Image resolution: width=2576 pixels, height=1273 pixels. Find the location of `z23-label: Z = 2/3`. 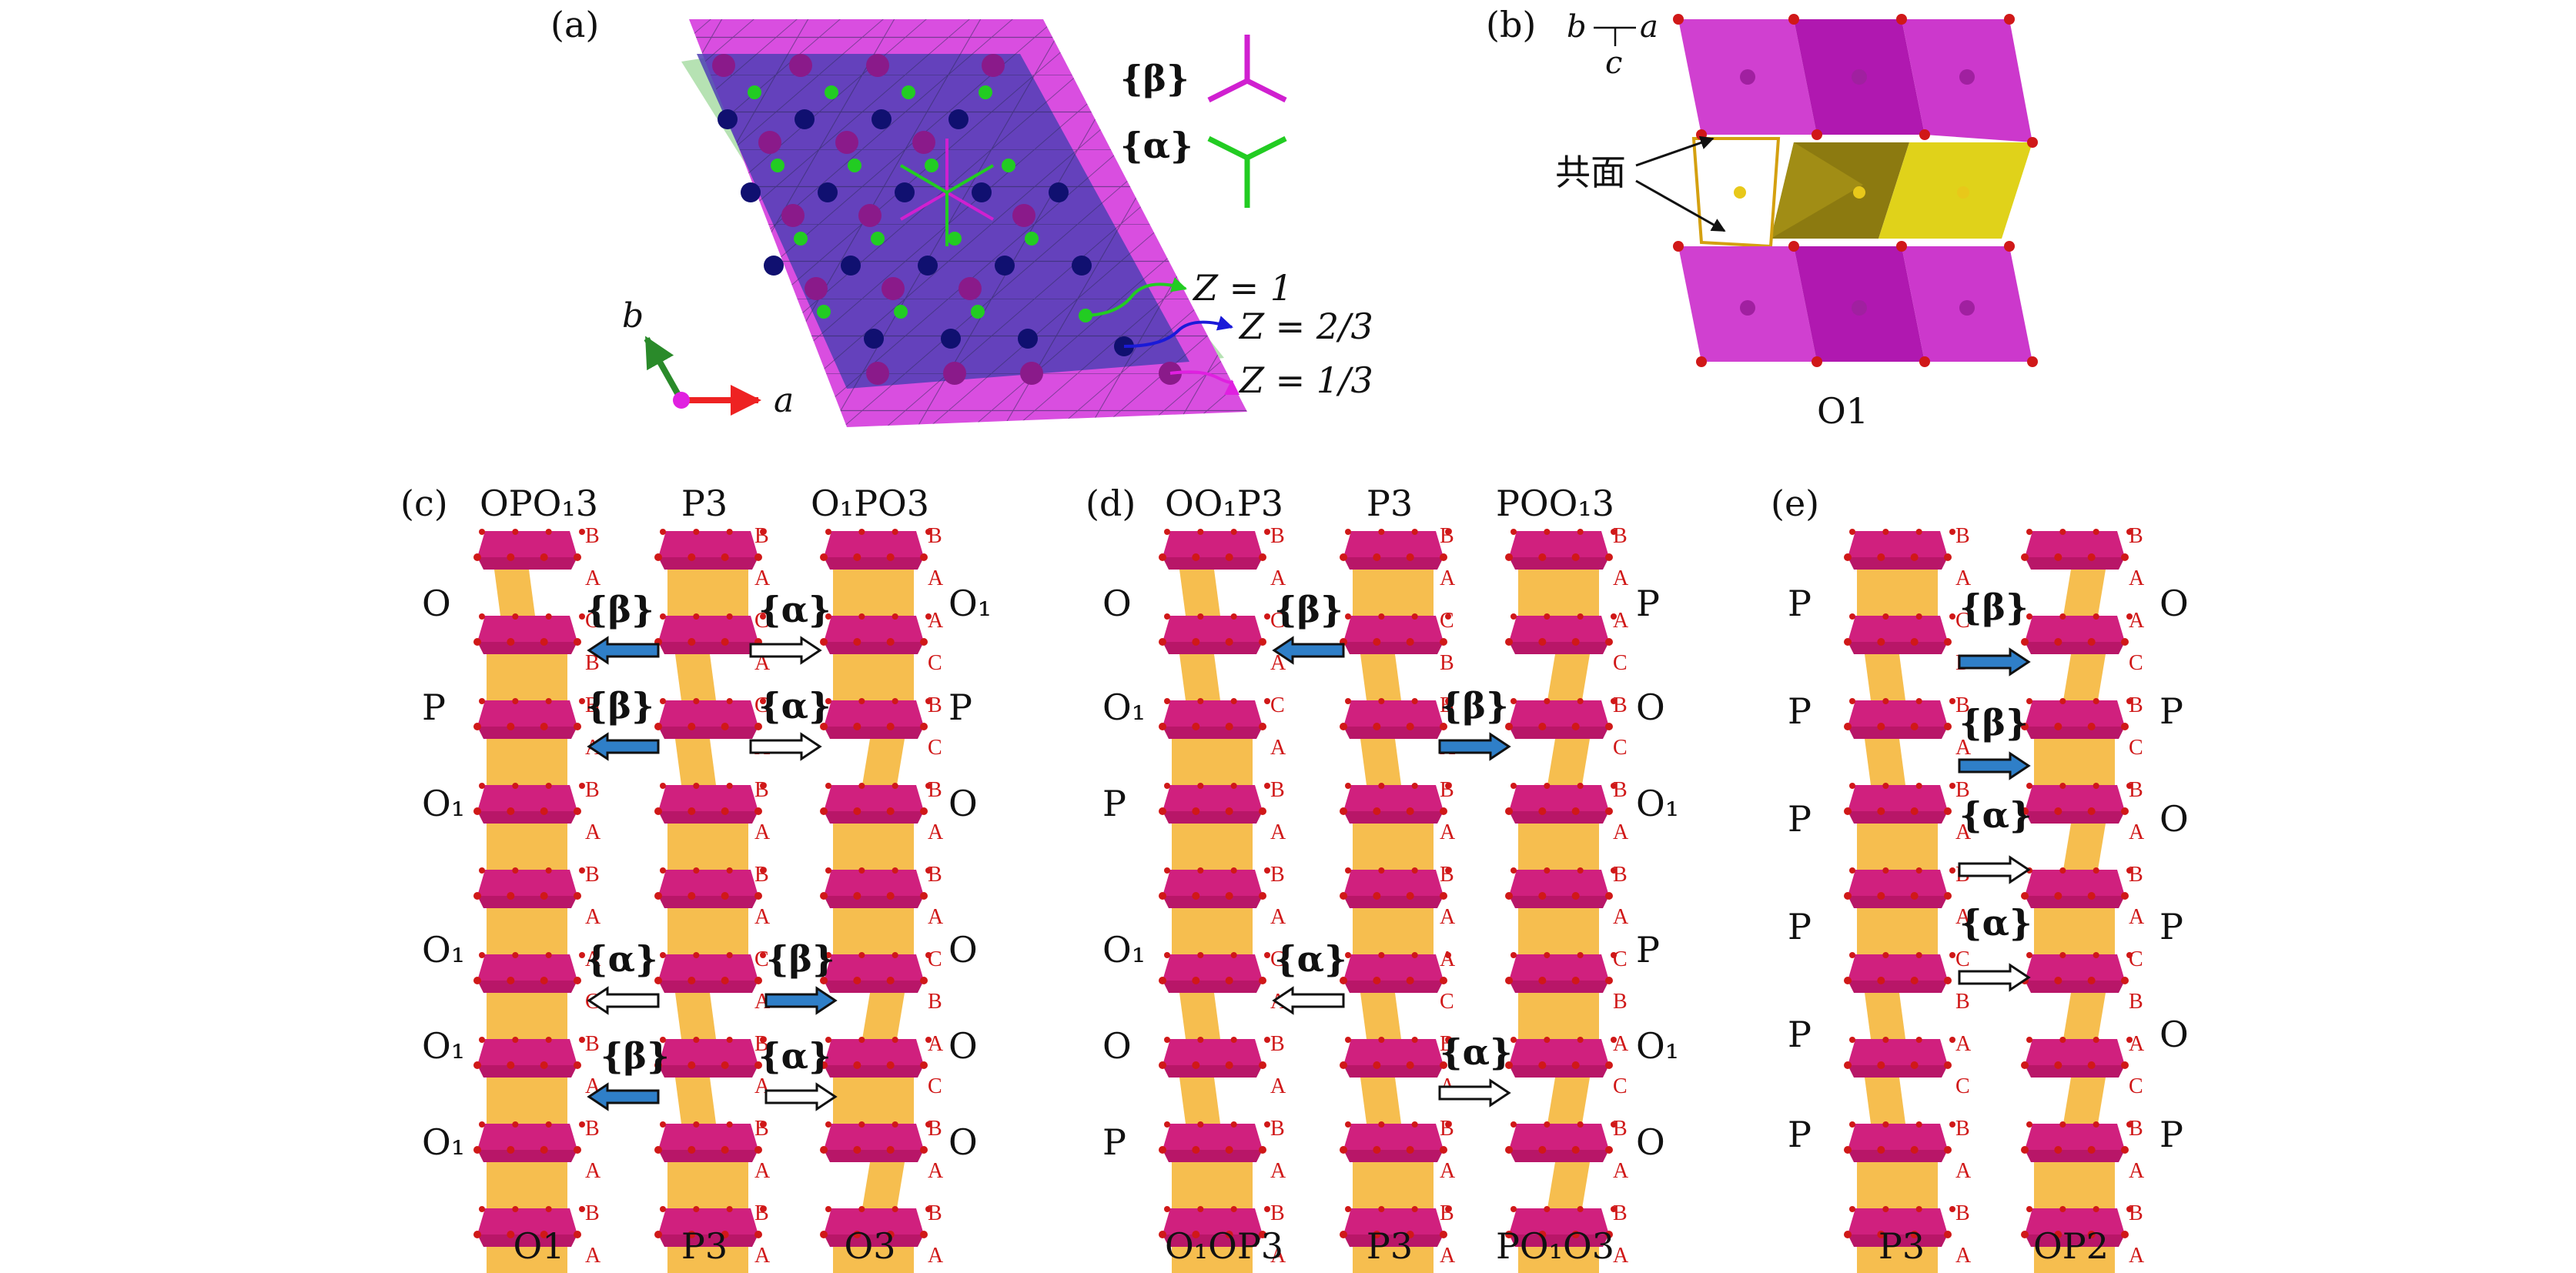

z23-label: Z = 2/3 is located at coordinates (1306, 326).